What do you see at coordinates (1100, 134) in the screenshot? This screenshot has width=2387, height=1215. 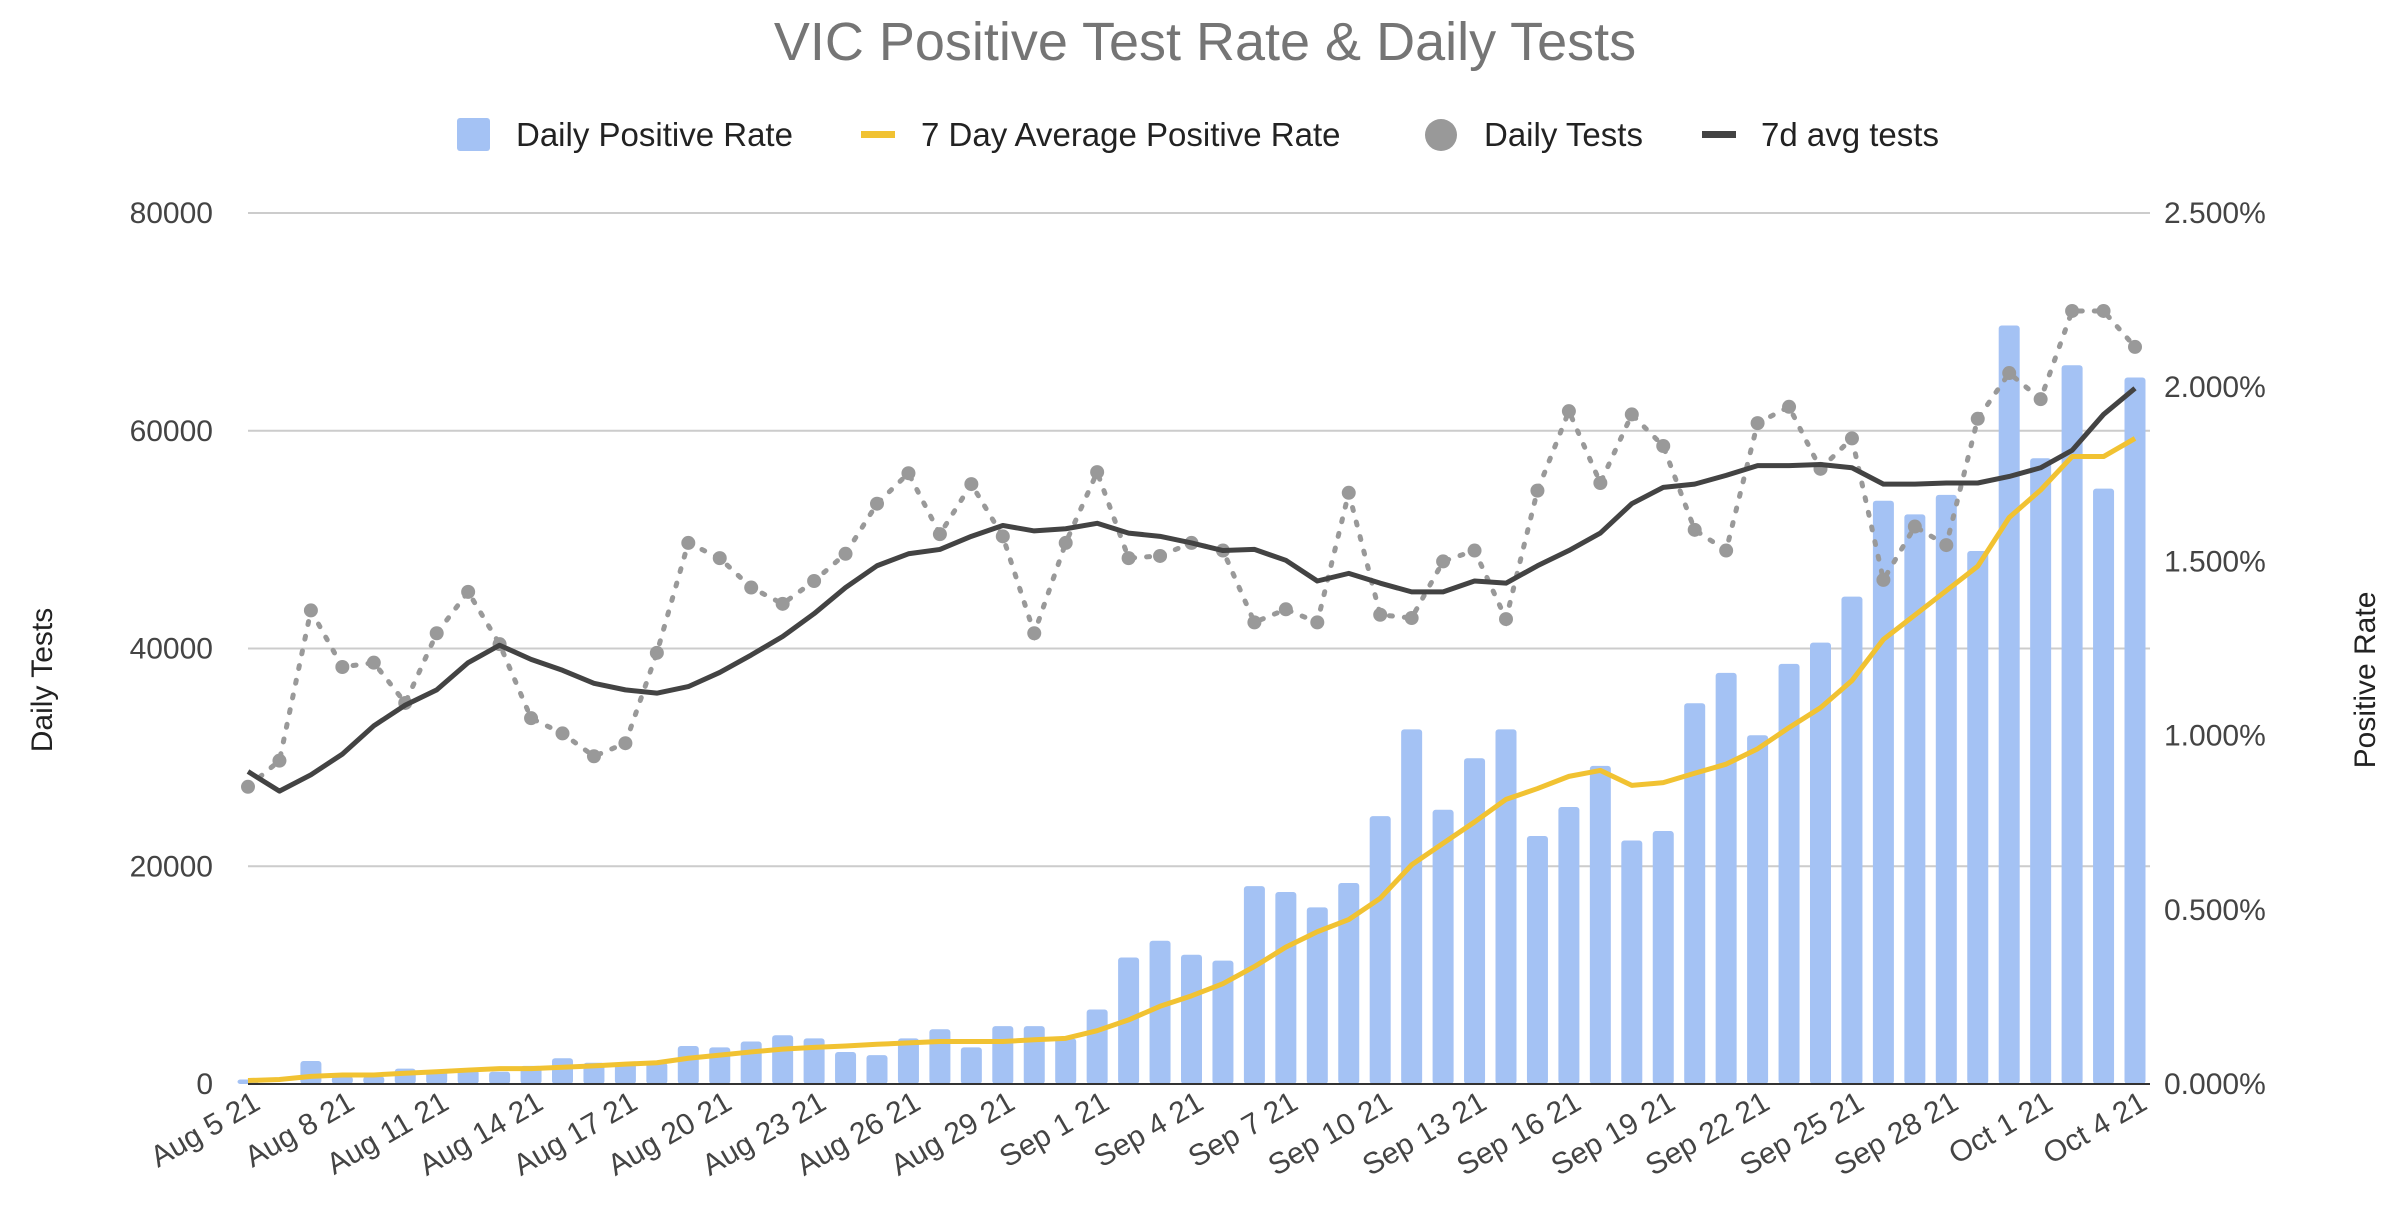 I see `legend-item-7-day-average-positive-rate: 7 Day Average Positive Rate` at bounding box center [1100, 134].